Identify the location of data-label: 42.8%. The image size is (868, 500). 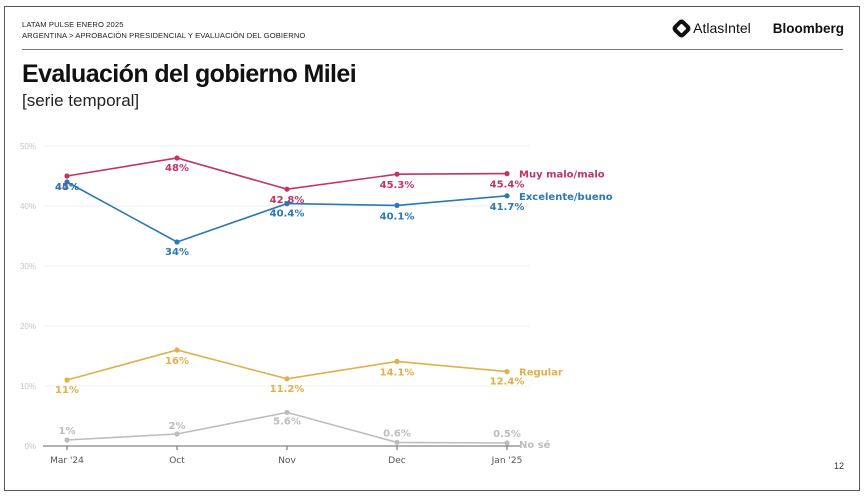
(287, 200).